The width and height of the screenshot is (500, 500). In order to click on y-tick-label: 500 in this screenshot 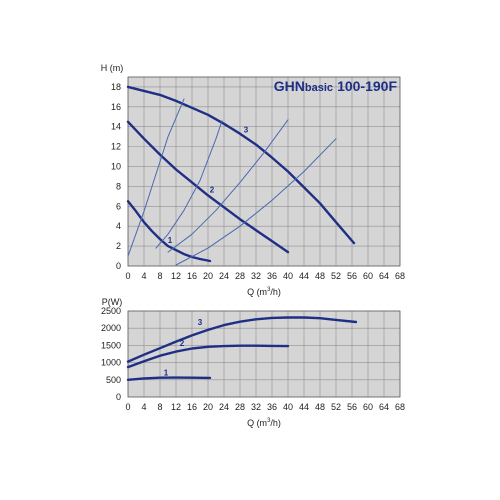, I will do `click(113, 380)`.